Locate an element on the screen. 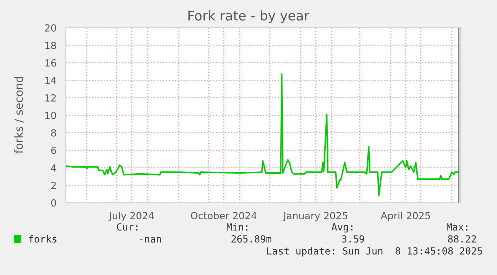 Image resolution: width=497 pixels, height=275 pixels. text: 3.59 is located at coordinates (353, 239).